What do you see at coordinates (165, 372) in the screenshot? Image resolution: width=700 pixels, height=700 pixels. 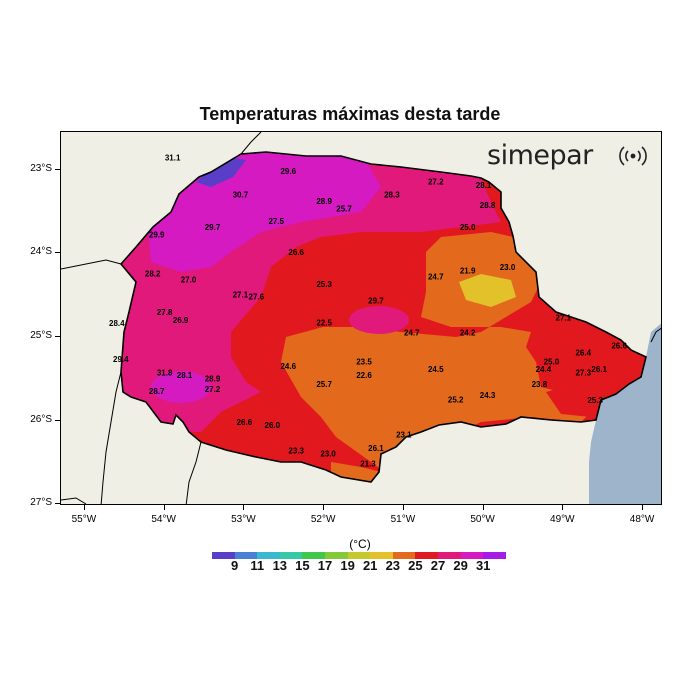 I see `station-value: 31.8` at bounding box center [165, 372].